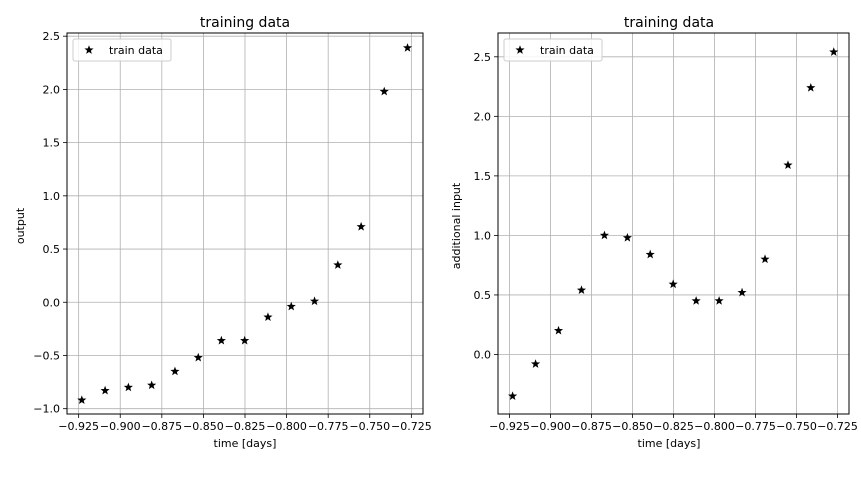  What do you see at coordinates (20, 225) in the screenshot?
I see `y-axis-label: output` at bounding box center [20, 225].